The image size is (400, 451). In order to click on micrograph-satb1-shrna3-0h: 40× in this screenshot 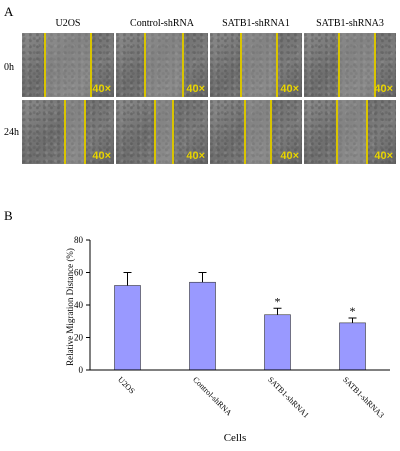, I will do `click(350, 65)`.